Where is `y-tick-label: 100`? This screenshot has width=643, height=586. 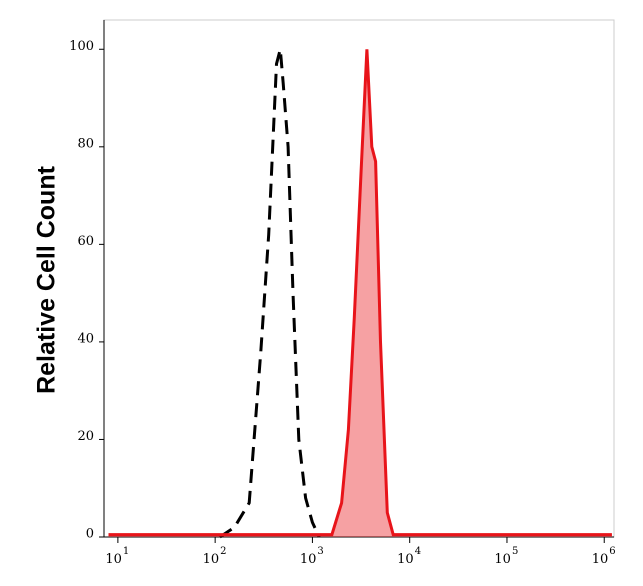
y-tick-label: 100 is located at coordinates (81, 46).